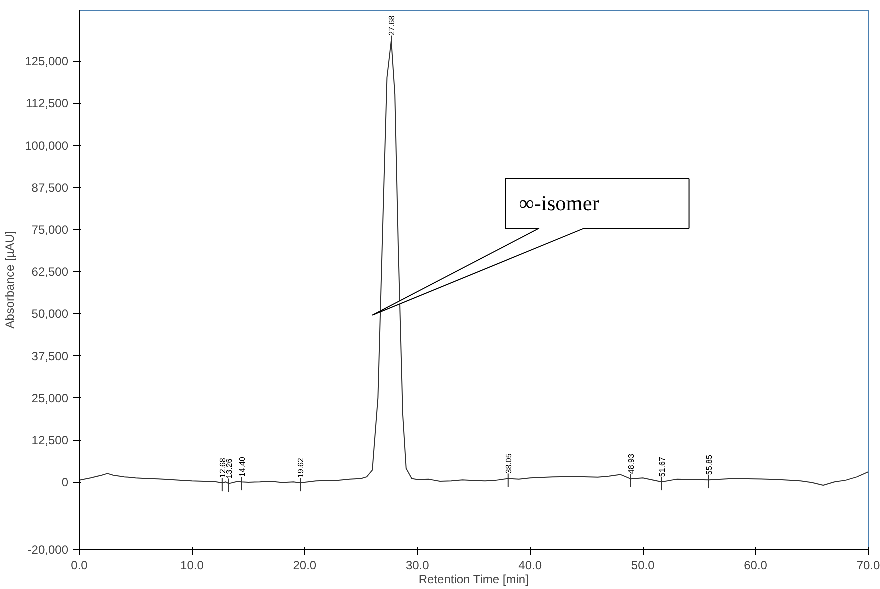 The height and width of the screenshot is (589, 880). I want to click on y-tick-label: 25,000, so click(50, 398).